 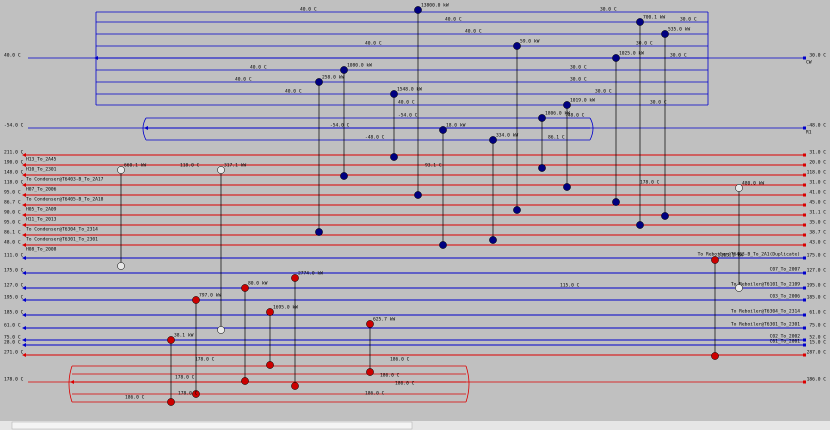 What do you see at coordinates (817, 298) in the screenshot?
I see `target-temp: 185.0 C` at bounding box center [817, 298].